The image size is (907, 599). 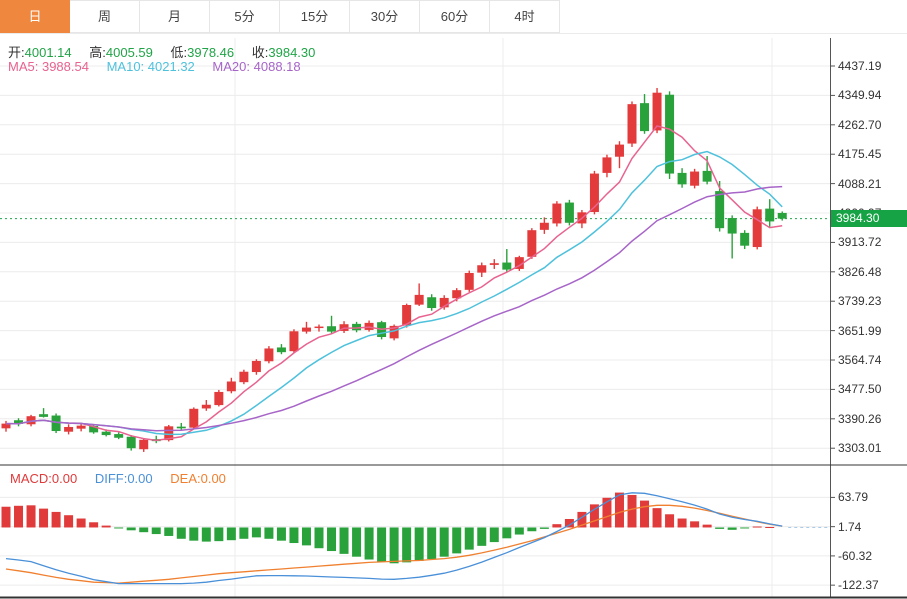 I want to click on price-tick-label: 4262.70, so click(x=860, y=124).